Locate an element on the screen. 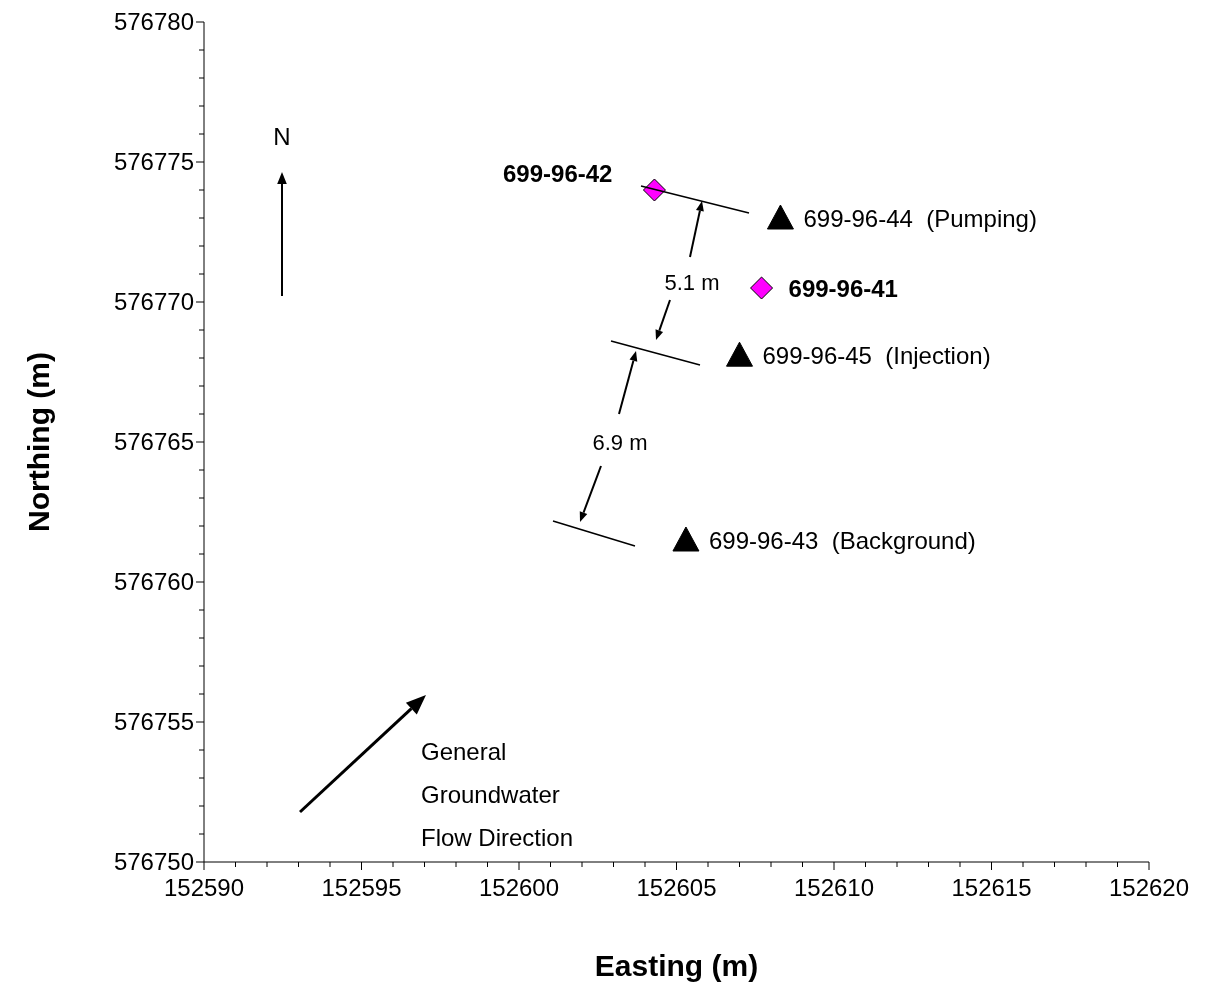 The width and height of the screenshot is (1207, 996). x-tick-label: 152620 is located at coordinates (1149, 887).